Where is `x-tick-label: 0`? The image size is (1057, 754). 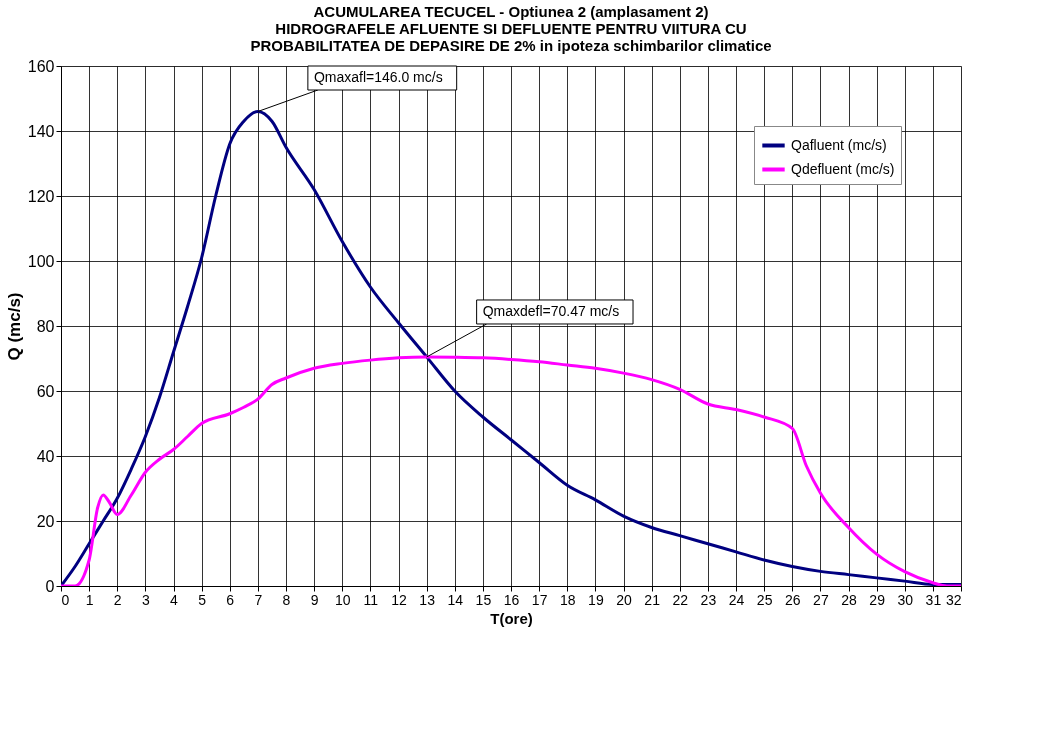
x-tick-label: 0 is located at coordinates (65, 599).